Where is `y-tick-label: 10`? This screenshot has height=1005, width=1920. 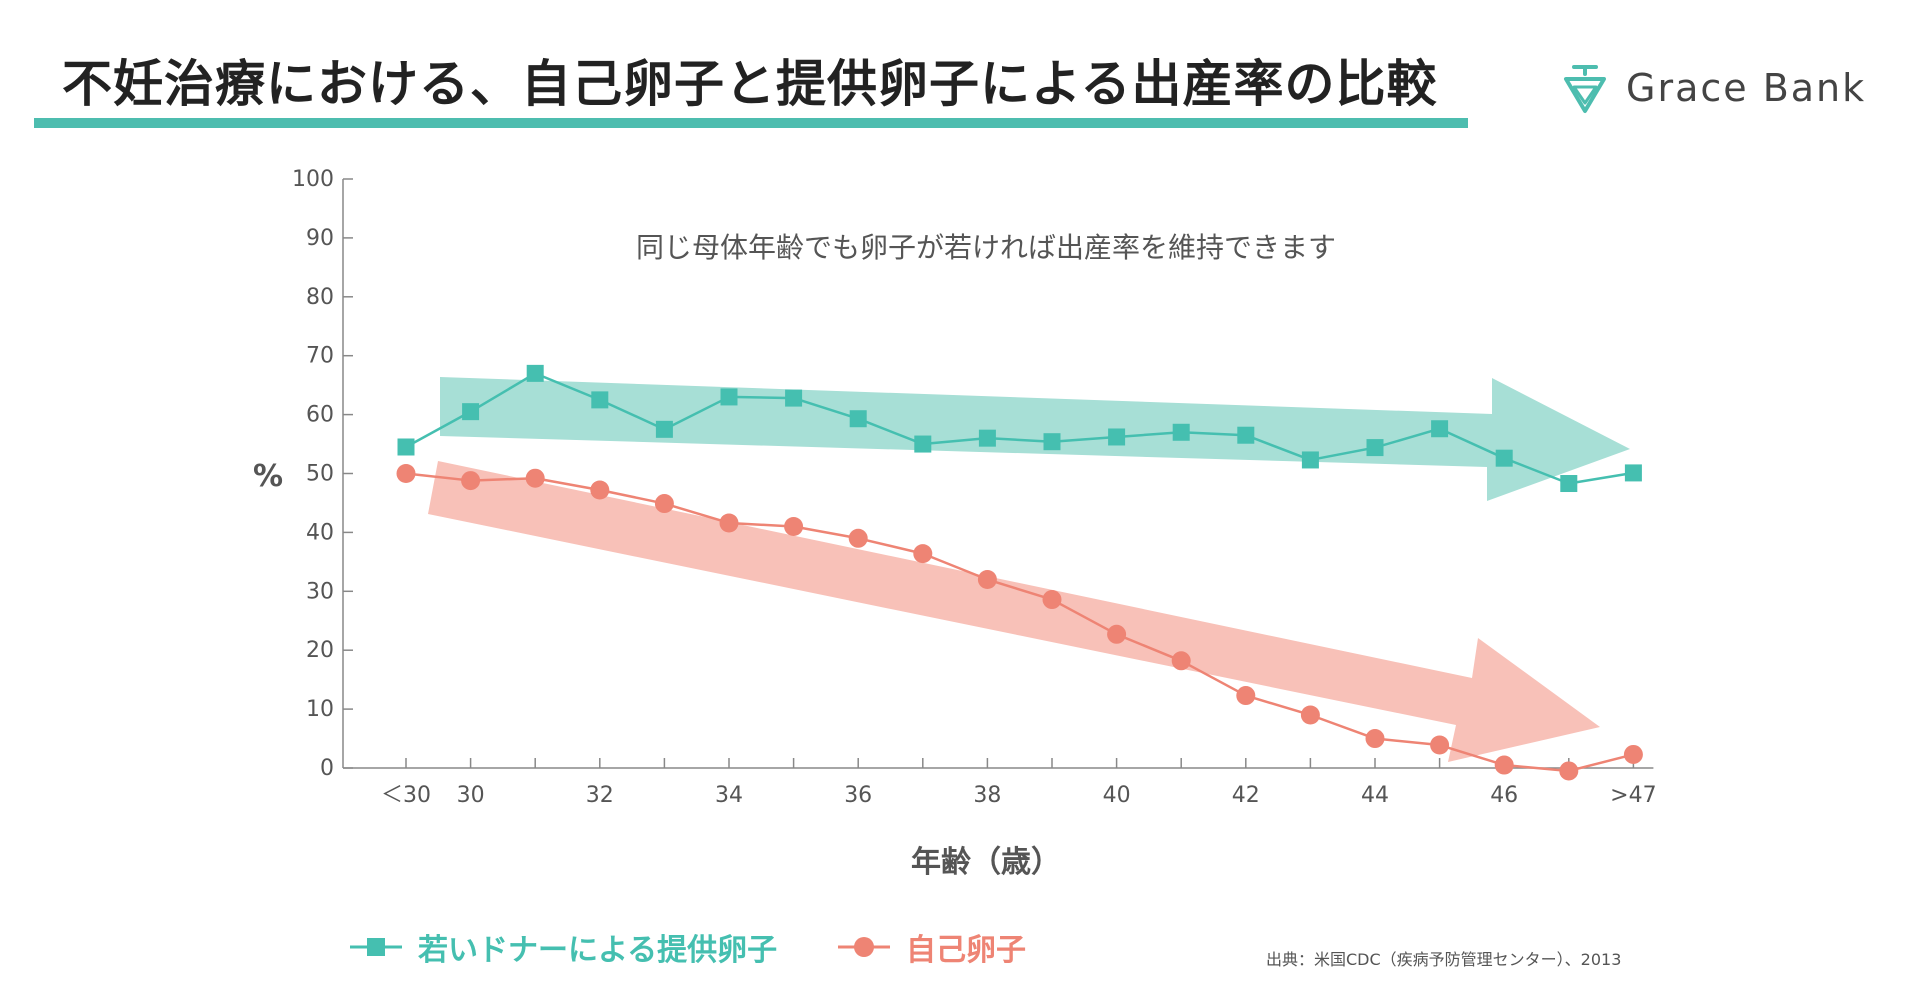
y-tick-label: 10 is located at coordinates (320, 709).